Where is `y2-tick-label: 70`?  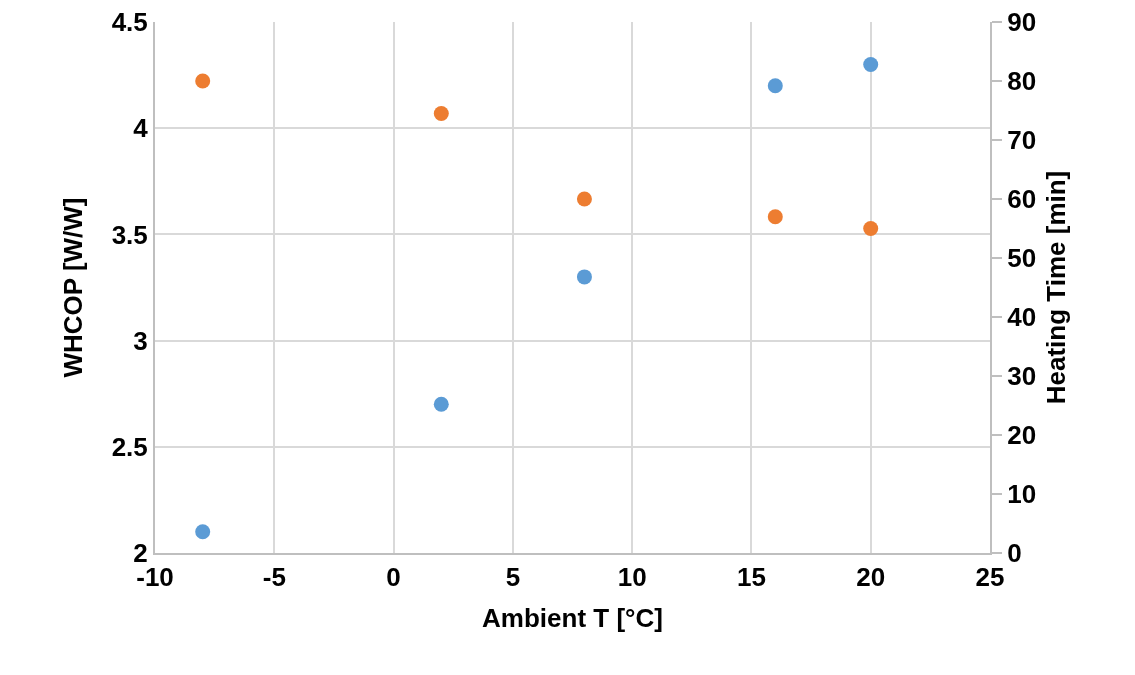
y2-tick-label: 70 is located at coordinates (1022, 140).